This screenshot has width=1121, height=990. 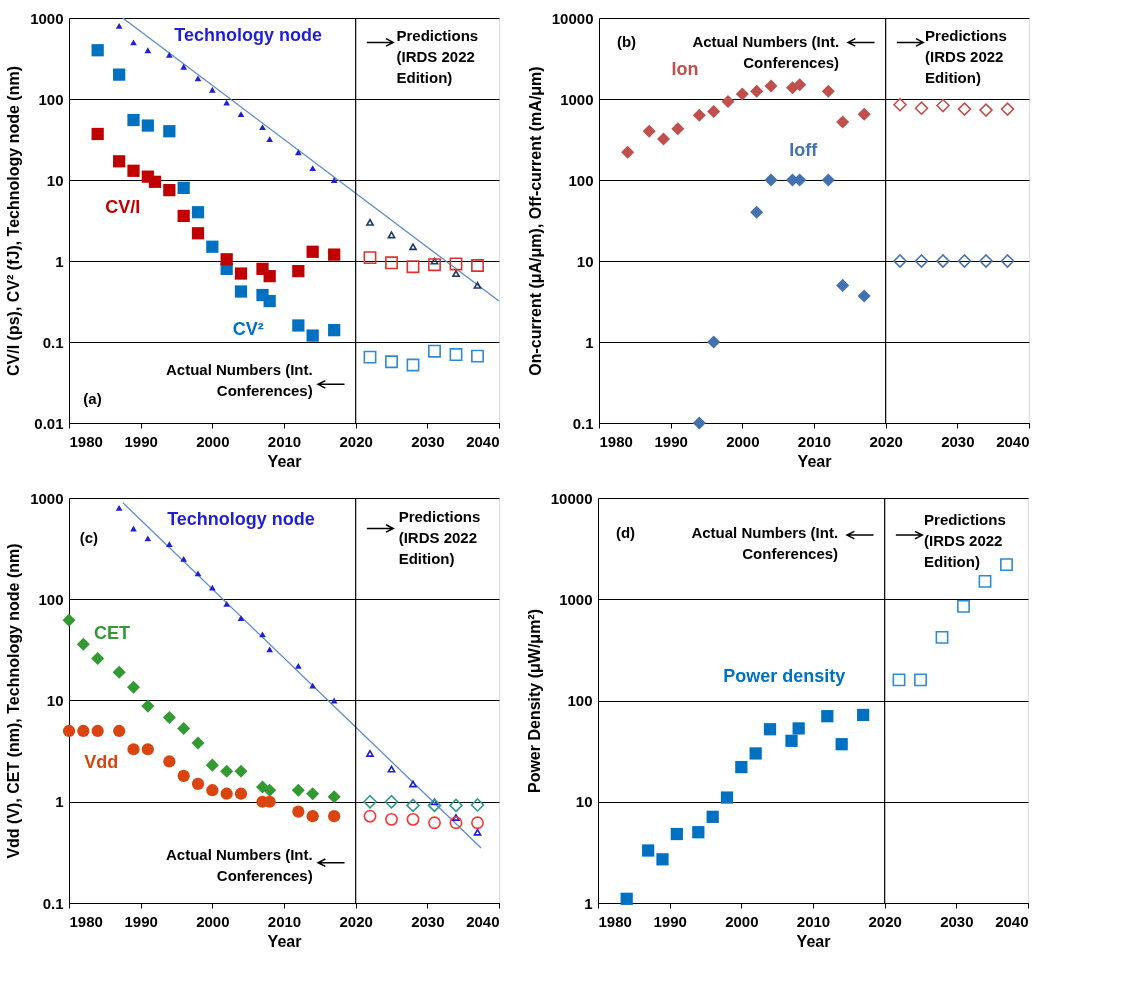 What do you see at coordinates (535, 221) in the screenshot?
I see `y-axis-title: On-current (μA/μm), Off-current (mA/μm)` at bounding box center [535, 221].